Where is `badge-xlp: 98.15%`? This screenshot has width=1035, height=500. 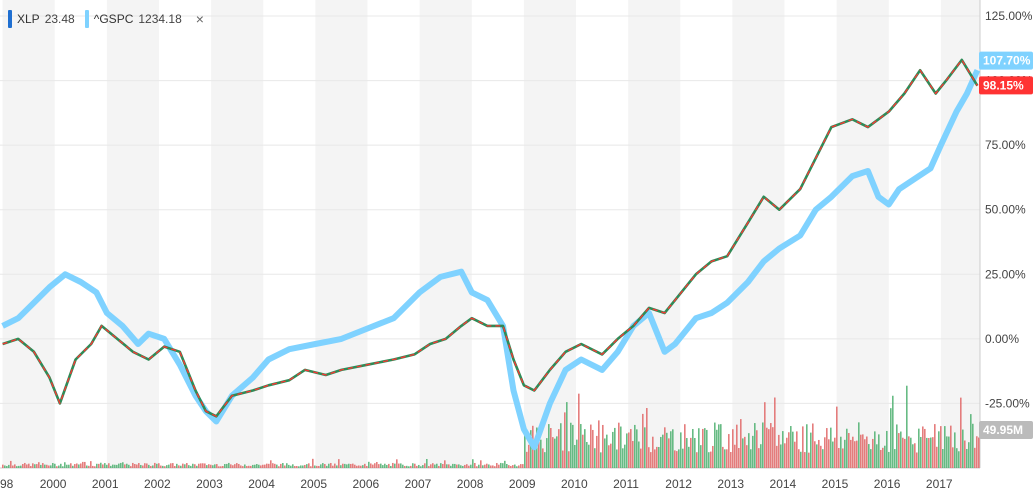
badge-xlp: 98.15% is located at coordinates (1003, 85).